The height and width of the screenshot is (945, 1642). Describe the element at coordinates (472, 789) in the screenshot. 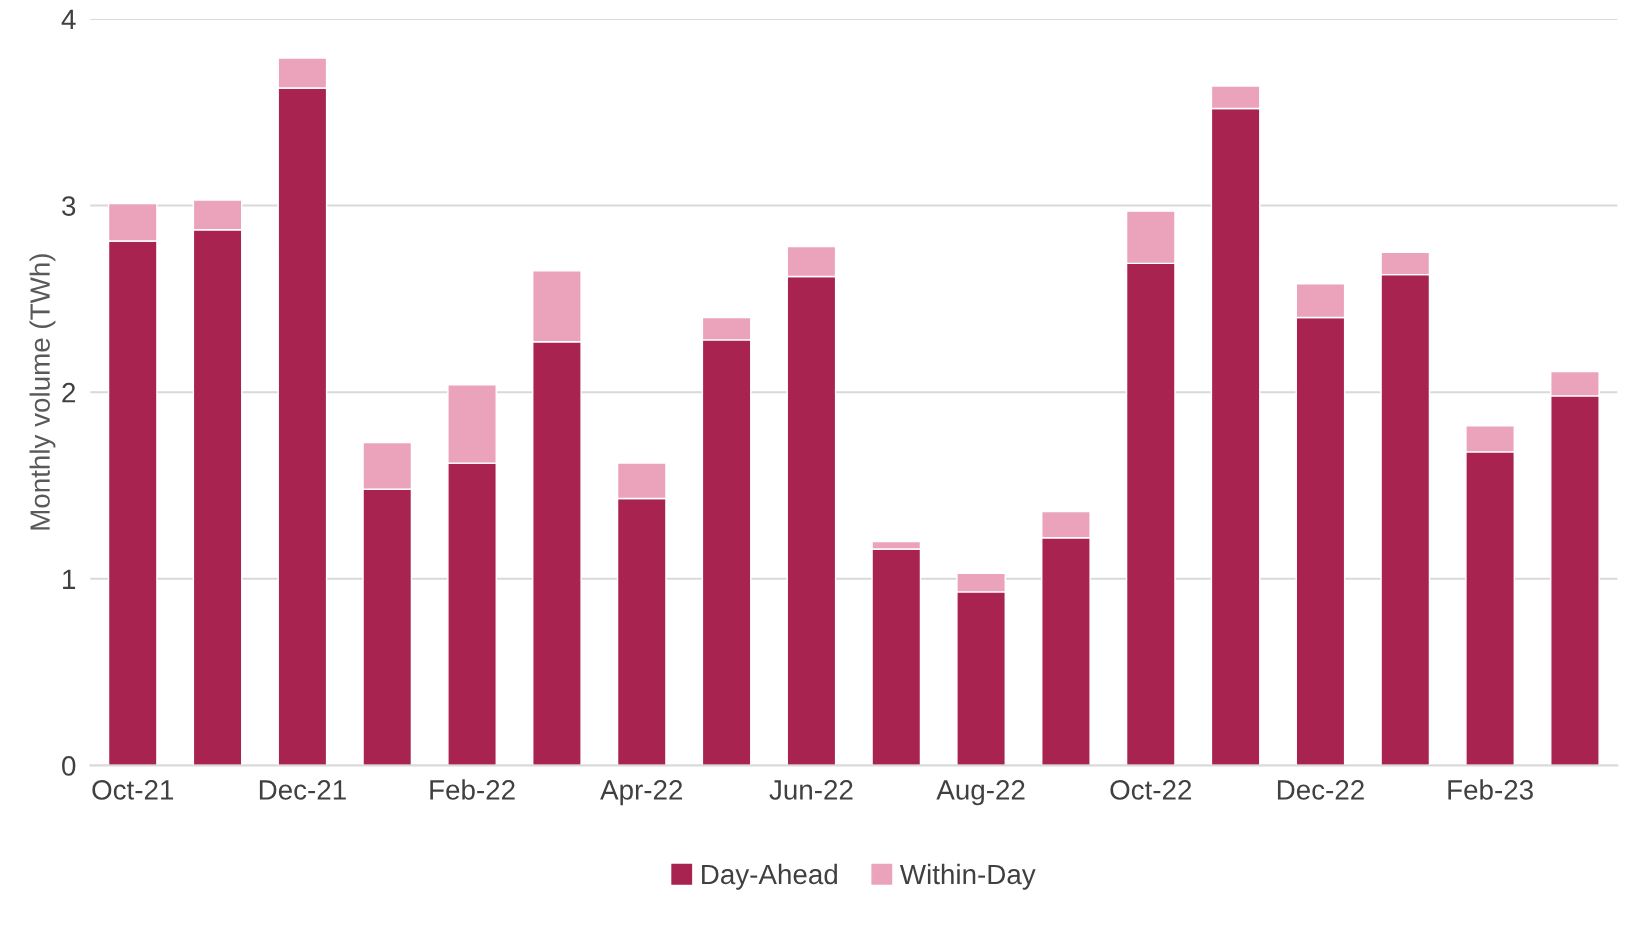

I see `x-tick-label: Feb-22` at that location.